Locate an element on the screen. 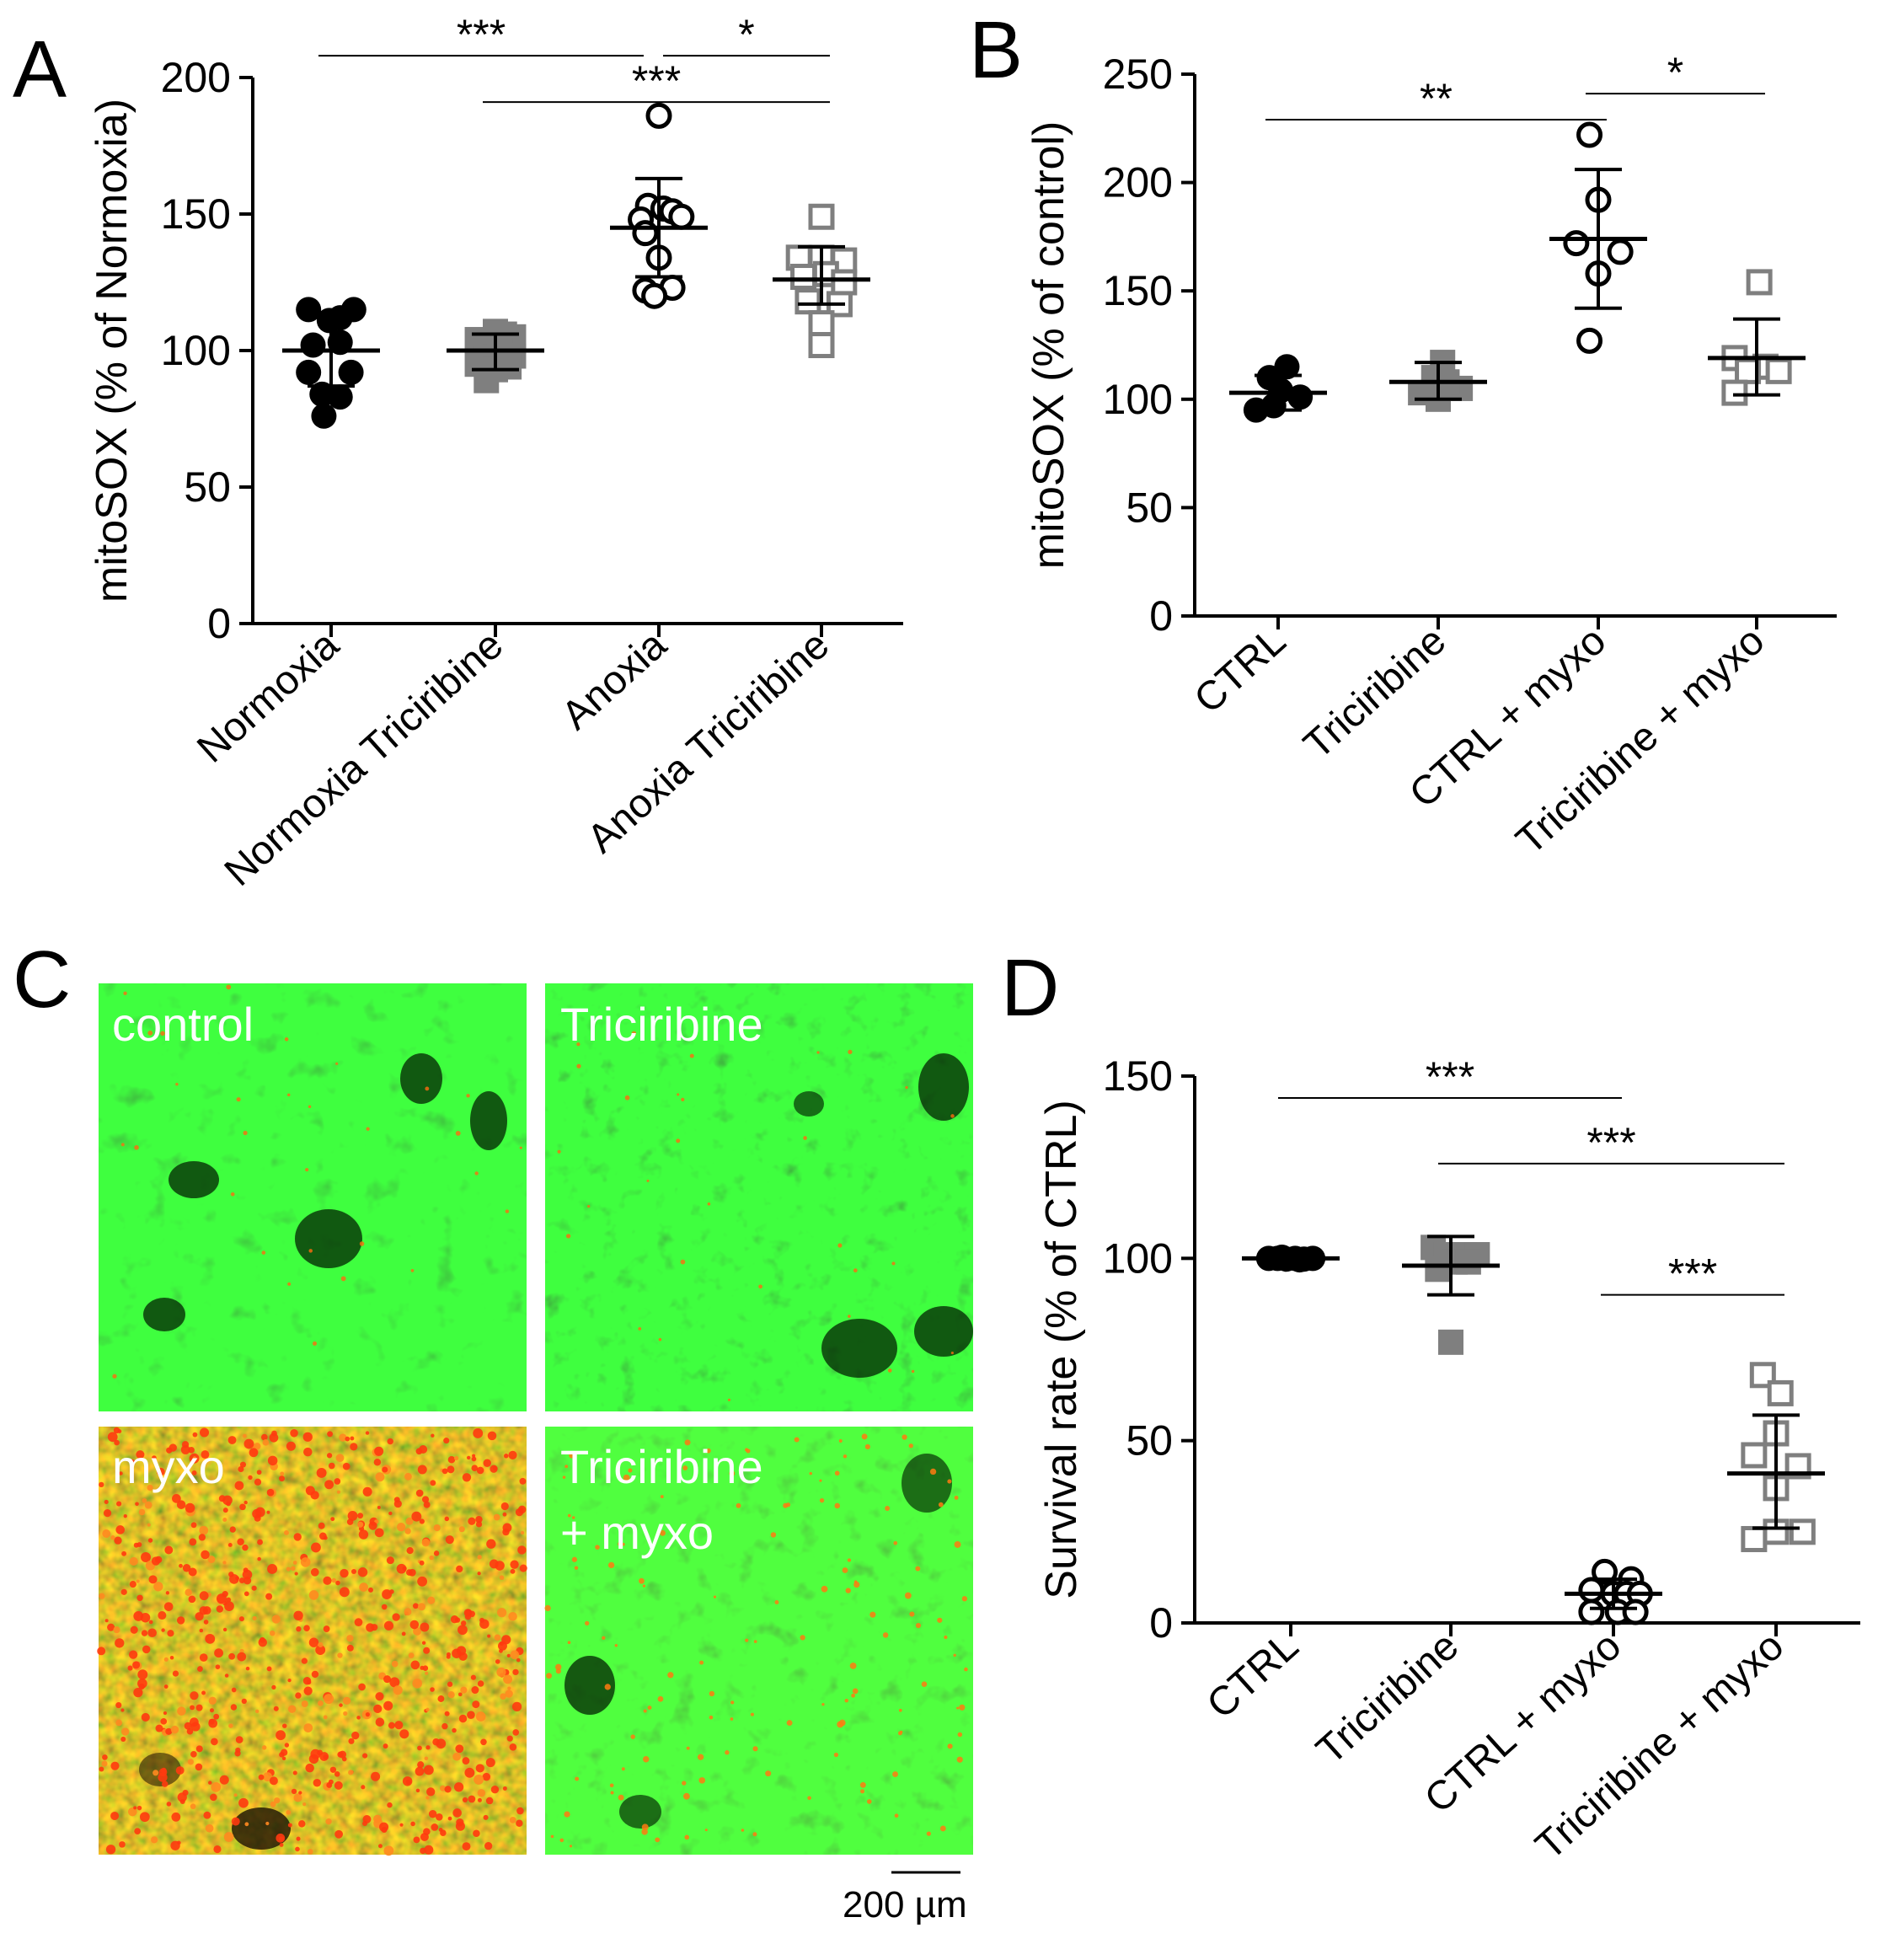 This screenshot has width=1894, height=1960. x-tick-label: Normoxia Triciribine is located at coordinates (364, 759).